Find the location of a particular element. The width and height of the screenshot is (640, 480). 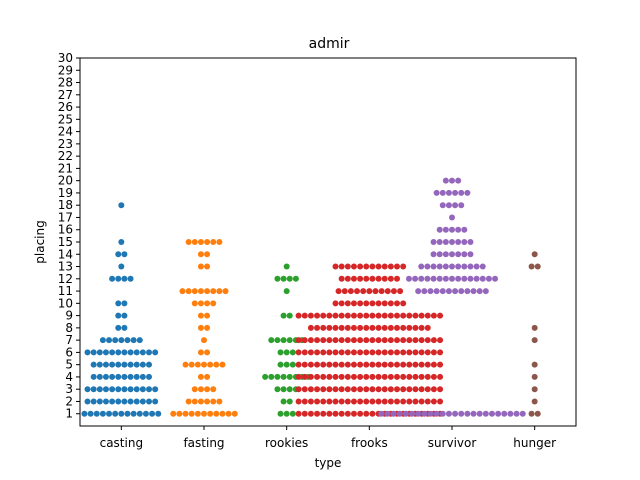

x-tick-label: fasting is located at coordinates (203, 443).